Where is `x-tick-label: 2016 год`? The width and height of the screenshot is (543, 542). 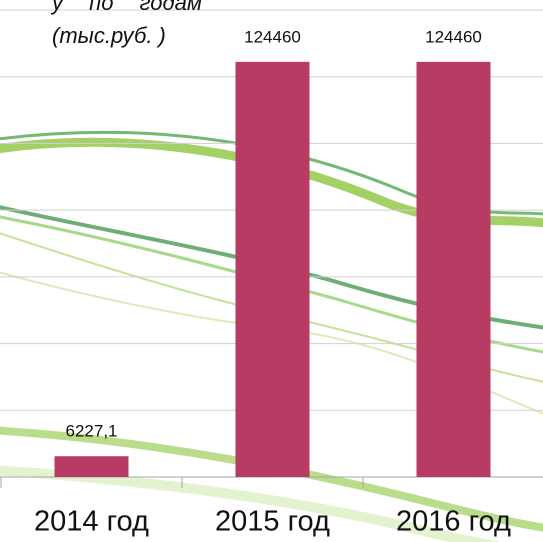
x-tick-label: 2016 год is located at coordinates (453, 522).